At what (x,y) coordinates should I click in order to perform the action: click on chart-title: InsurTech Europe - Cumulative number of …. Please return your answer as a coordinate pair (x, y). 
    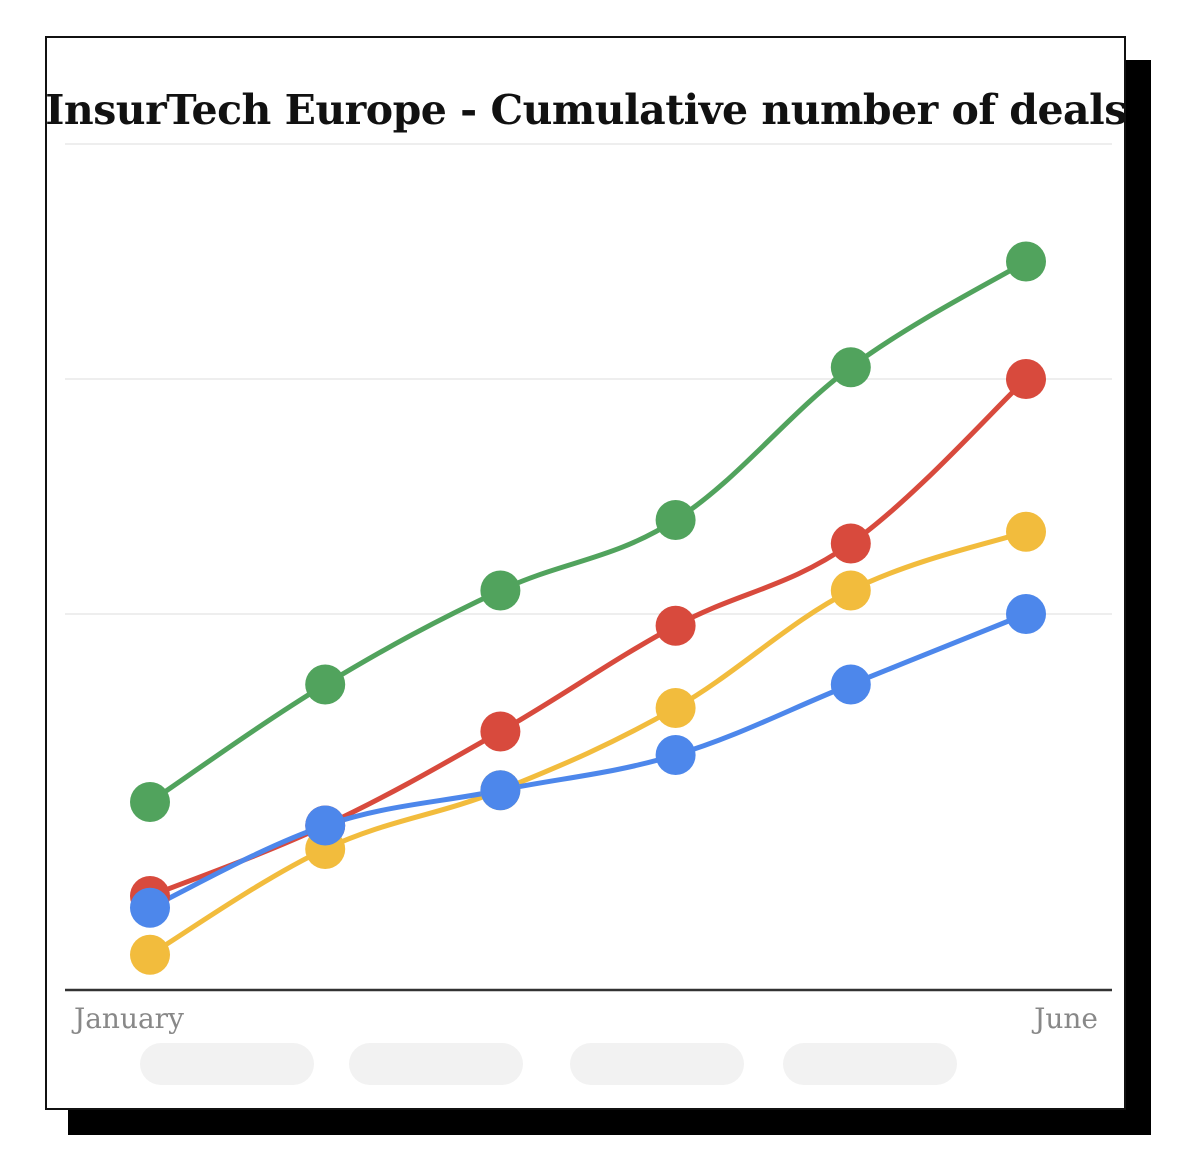
    Looking at the image, I should click on (586, 110).